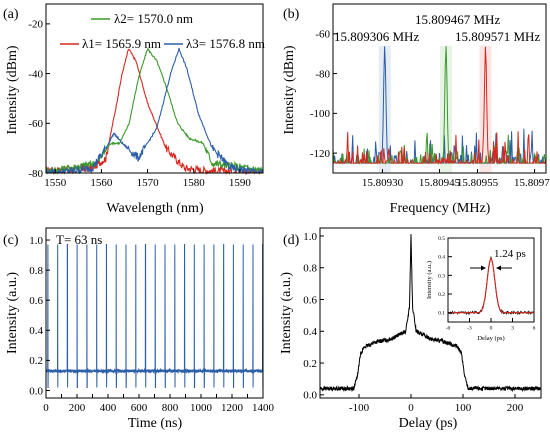 This screenshot has width=550, height=435. What do you see at coordinates (441, 276) in the screenshot?
I see `inset-ytick-label: 0.3` at bounding box center [441, 276].